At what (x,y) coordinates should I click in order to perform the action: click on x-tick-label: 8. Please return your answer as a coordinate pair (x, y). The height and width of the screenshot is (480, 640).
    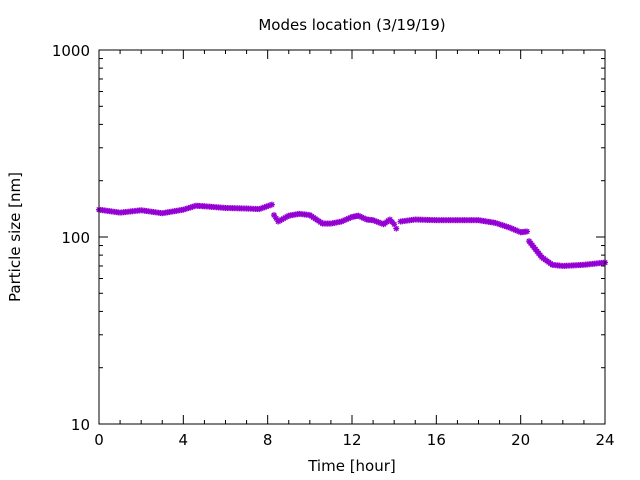
    Looking at the image, I should click on (268, 440).